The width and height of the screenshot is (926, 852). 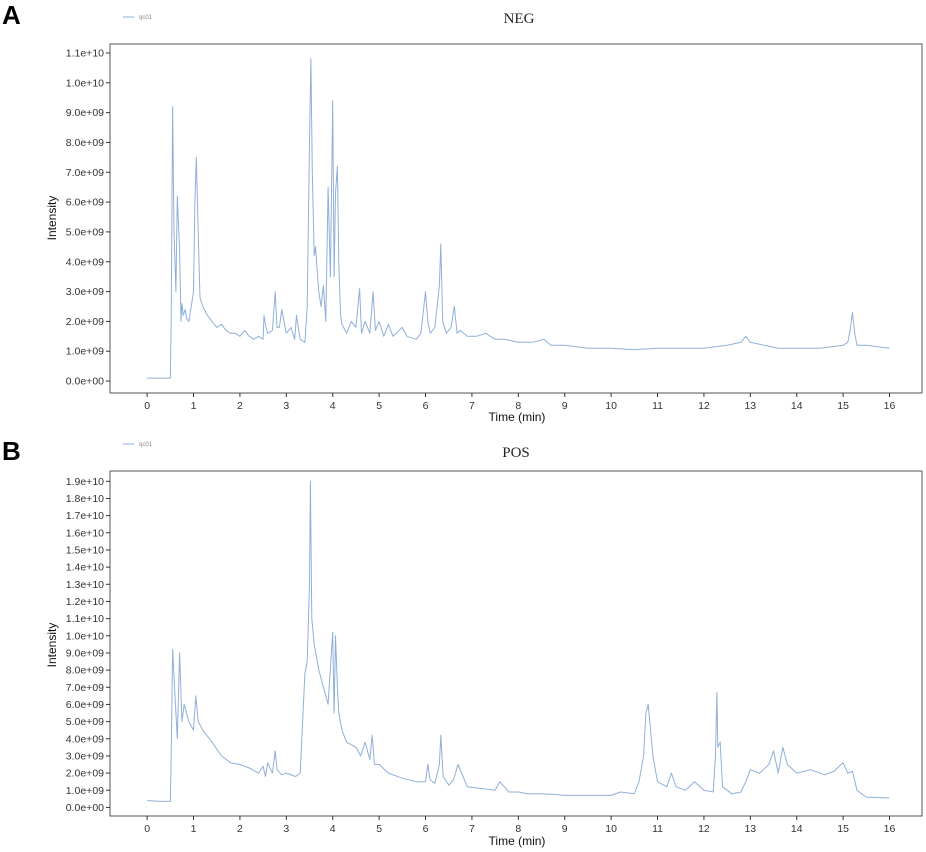 I want to click on y-tick-label: 1.2e+10, so click(x=85, y=602).